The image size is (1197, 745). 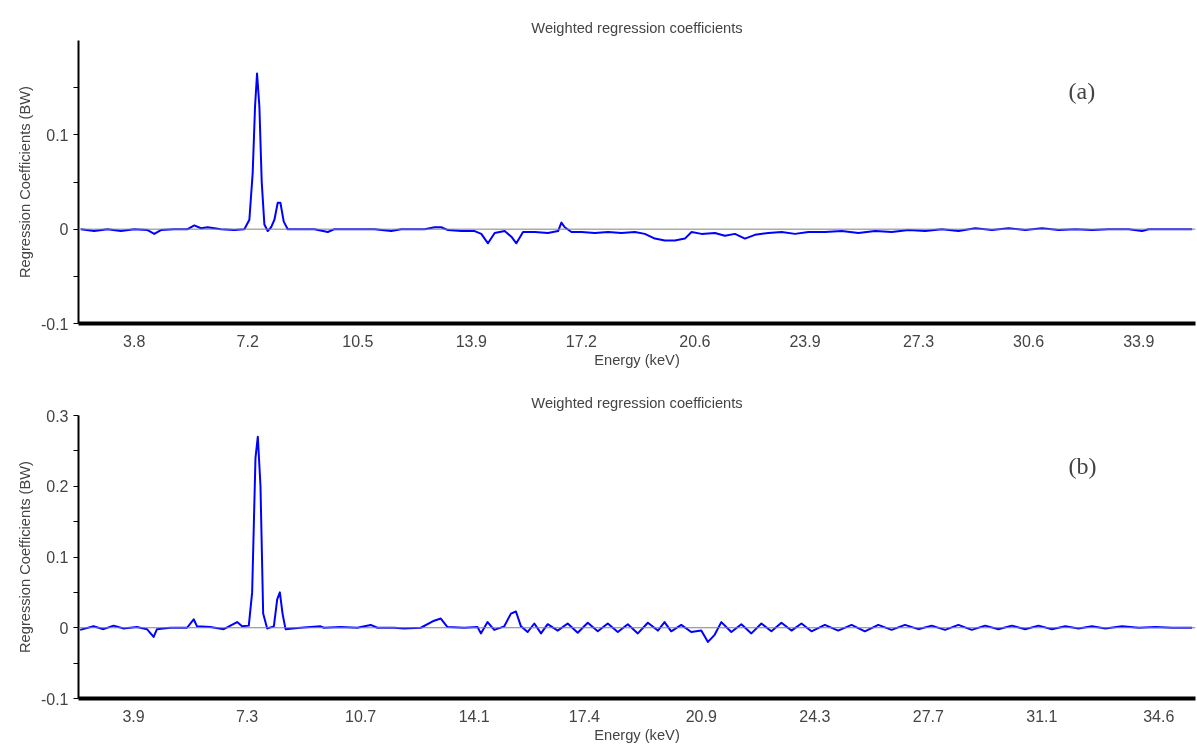 What do you see at coordinates (701, 716) in the screenshot?
I see `x-tick-label: 20.9` at bounding box center [701, 716].